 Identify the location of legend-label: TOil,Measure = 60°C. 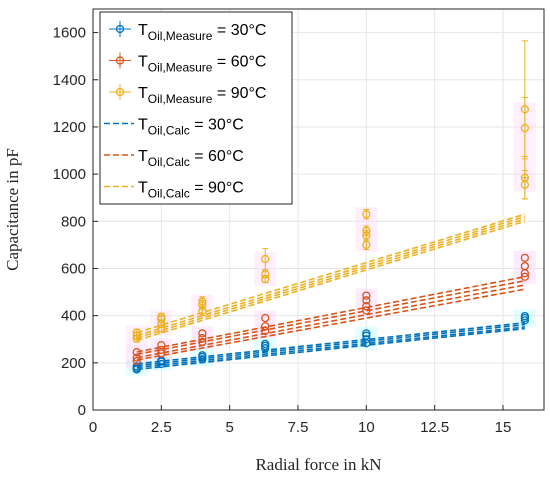
(202, 64).